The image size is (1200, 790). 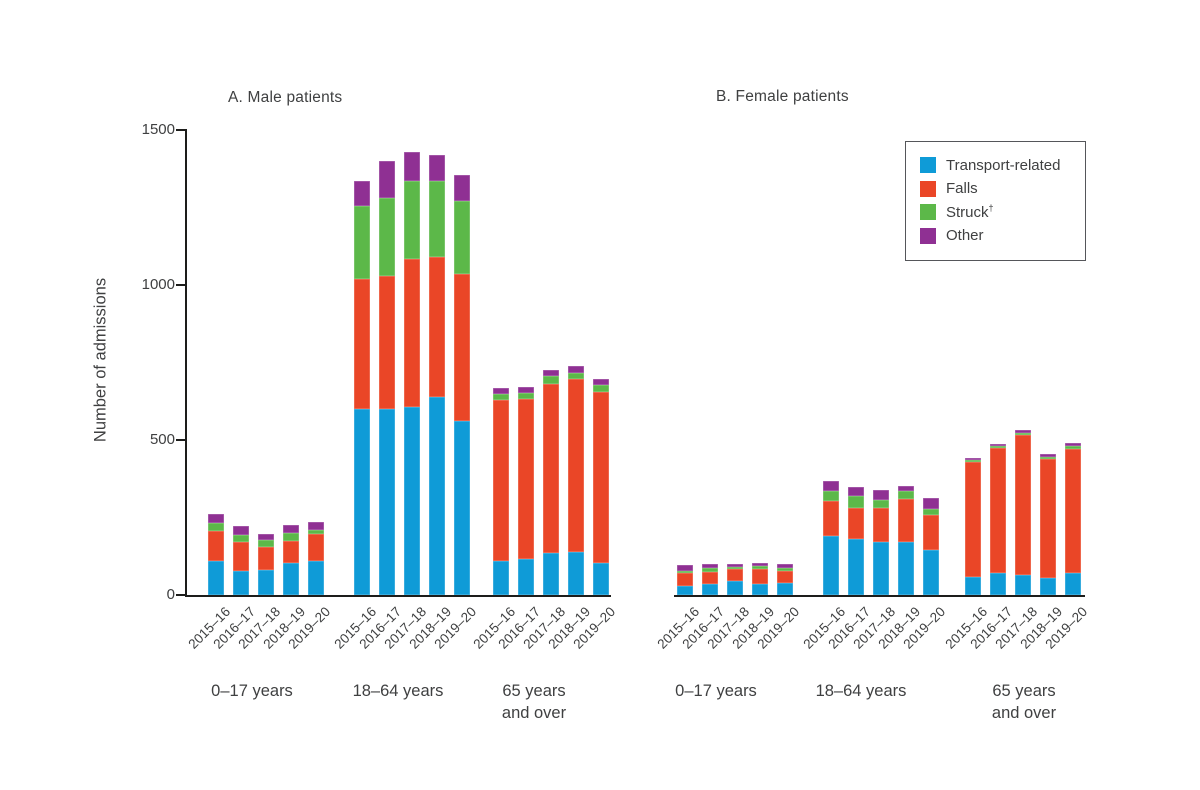 What do you see at coordinates (998, 212) in the screenshot?
I see `legend-item-struck: Struck†` at bounding box center [998, 212].